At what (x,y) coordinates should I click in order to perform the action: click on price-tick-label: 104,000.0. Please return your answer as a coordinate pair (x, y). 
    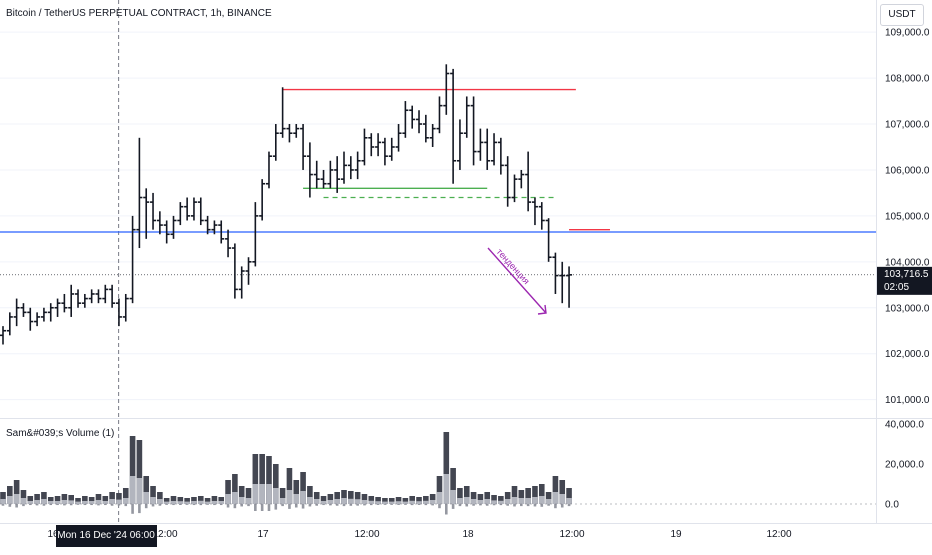
    Looking at the image, I should click on (907, 262).